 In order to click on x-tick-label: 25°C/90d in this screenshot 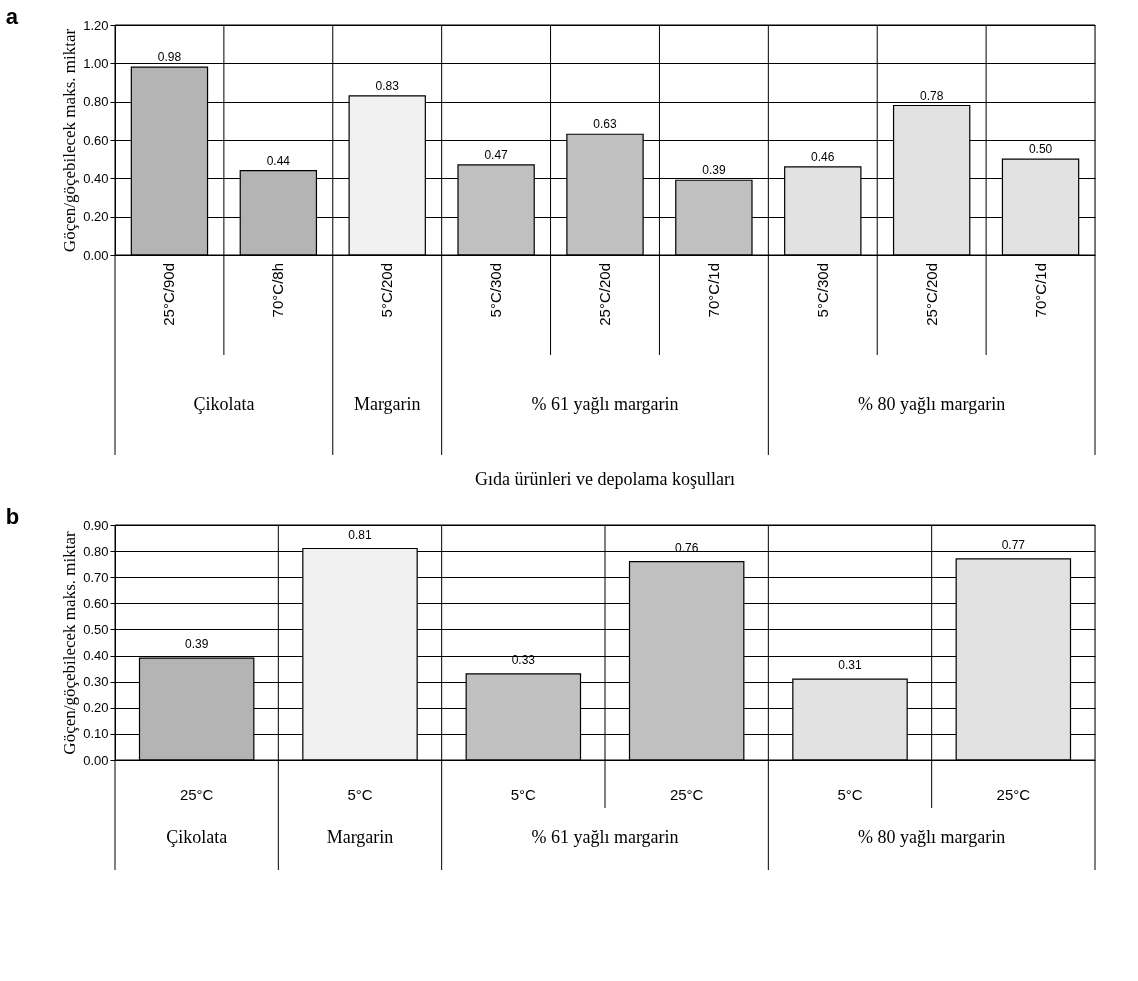, I will do `click(169, 294)`.